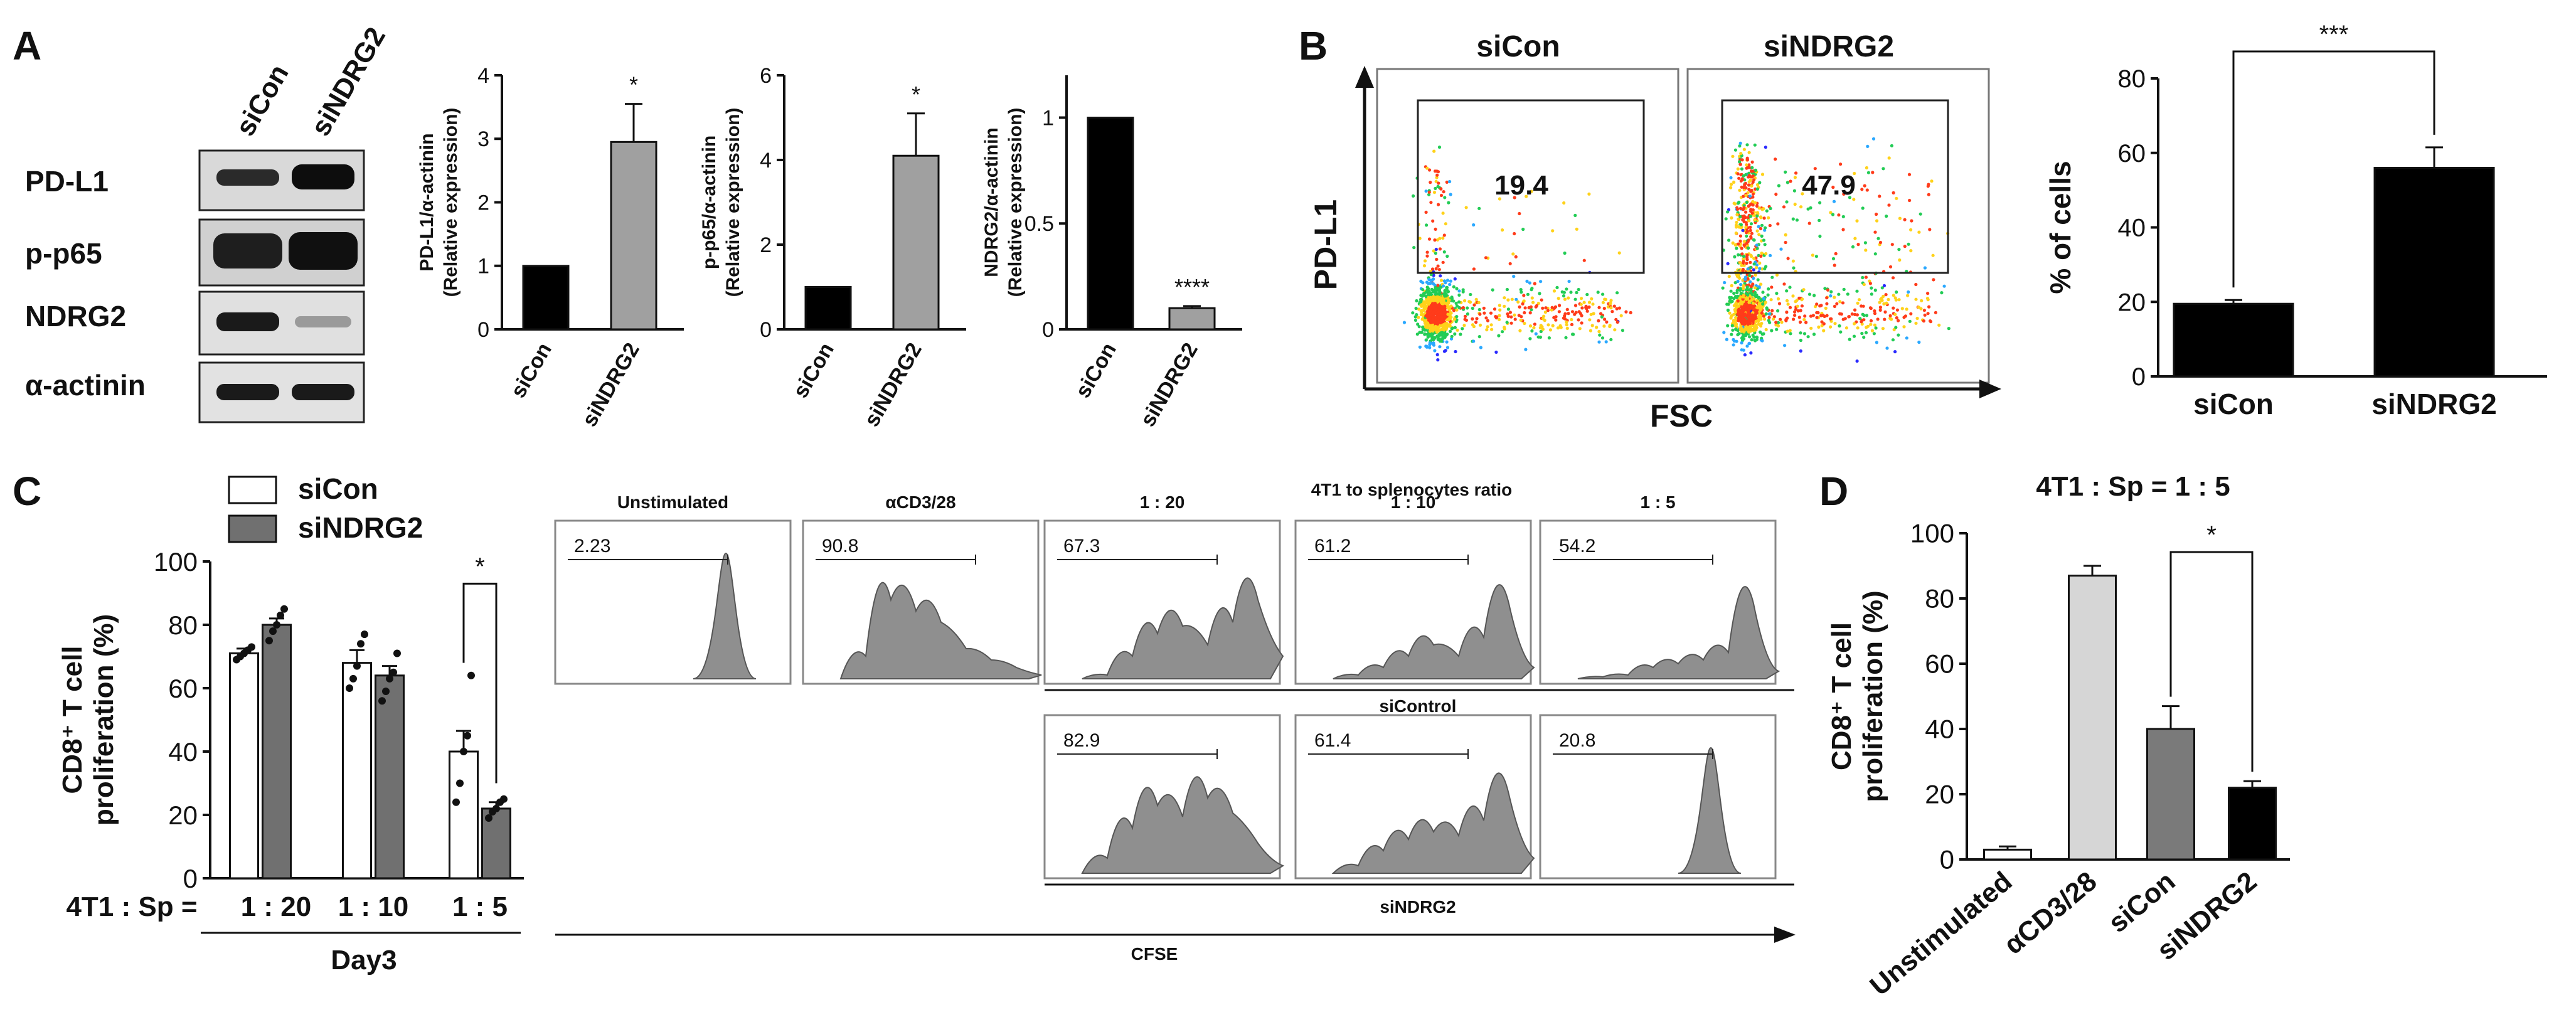 This screenshot has height=1010, width=2576. Describe the element at coordinates (611, 385) in the screenshot. I see `category-label: siNDRG2` at that location.